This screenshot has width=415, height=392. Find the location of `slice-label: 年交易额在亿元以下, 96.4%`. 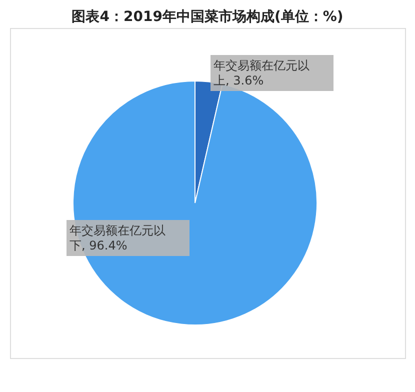

slice-label: 年交易额在亿元以下, 96.4% is located at coordinates (118, 238).